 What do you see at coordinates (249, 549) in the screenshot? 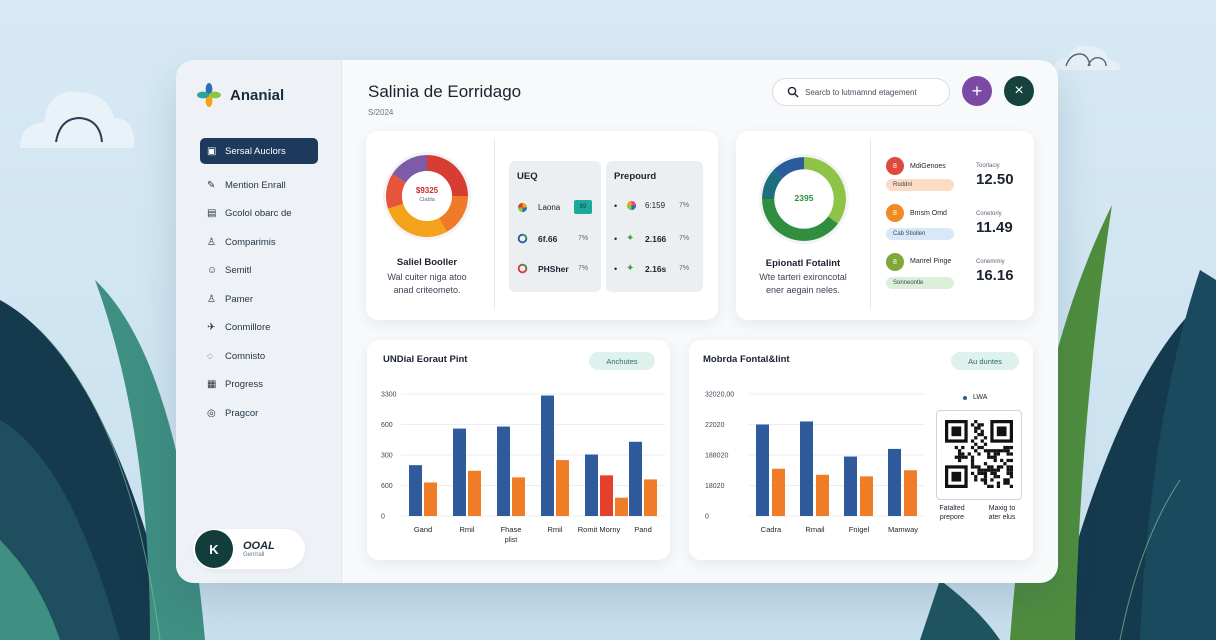
I see `user-profile: K OOAL Genrrall` at bounding box center [249, 549].